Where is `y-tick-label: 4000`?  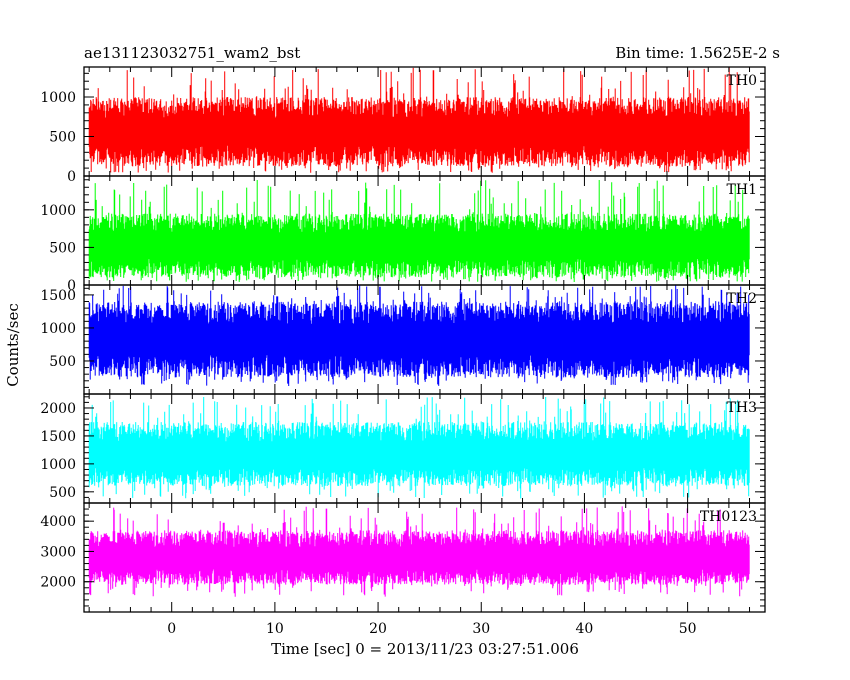
y-tick-label: 4000 is located at coordinates (58, 522).